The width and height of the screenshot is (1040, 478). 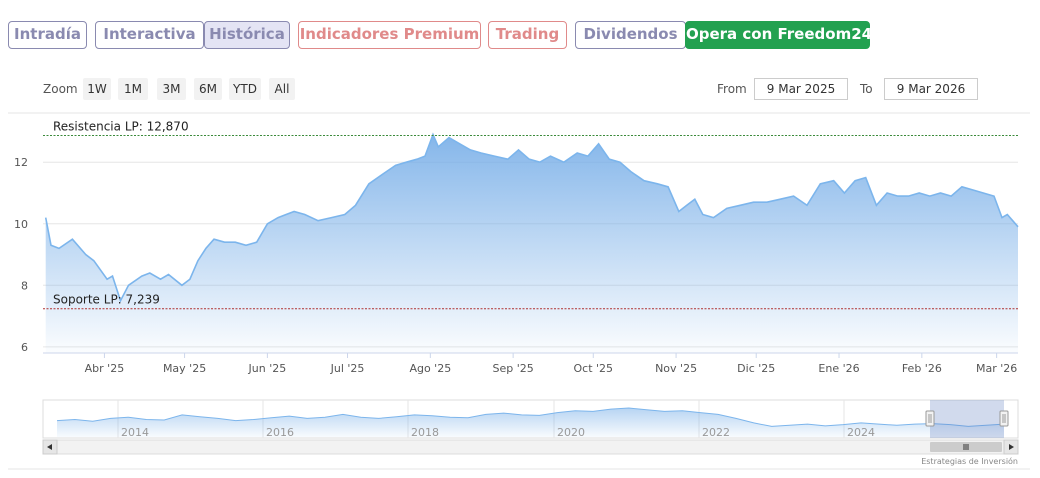 What do you see at coordinates (49, 447) in the screenshot?
I see `arrow-left-icon` at bounding box center [49, 447].